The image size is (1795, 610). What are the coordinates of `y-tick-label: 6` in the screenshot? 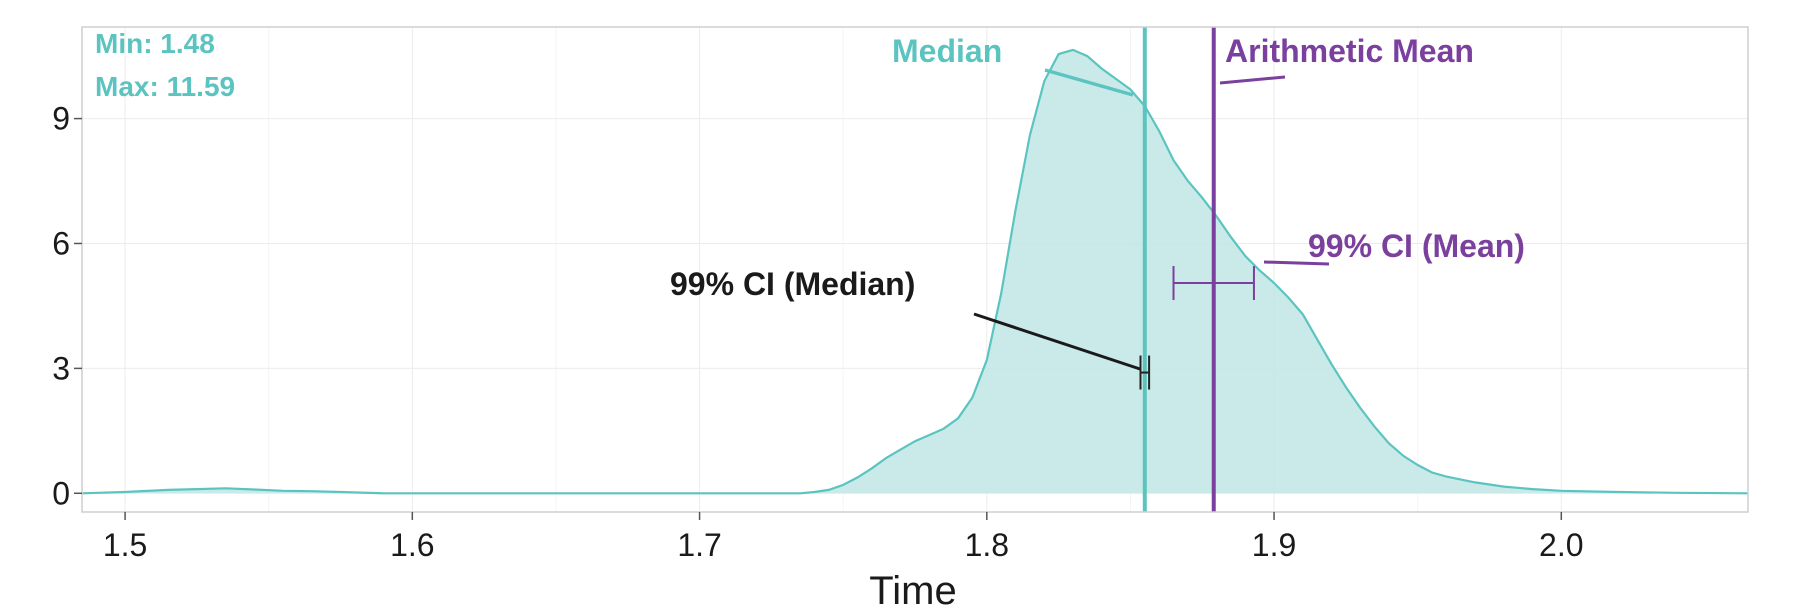 It's located at (61, 243).